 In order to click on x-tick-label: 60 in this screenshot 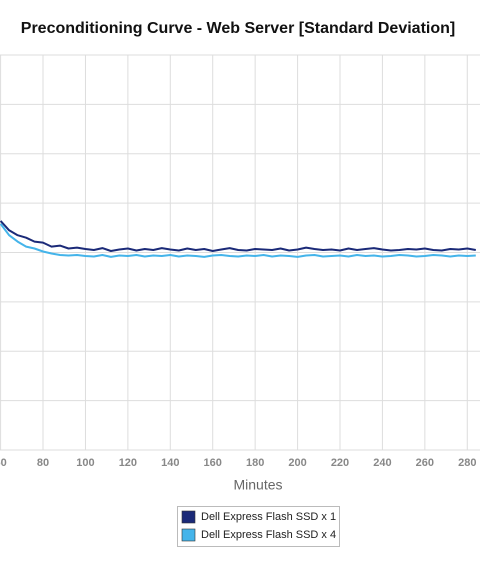, I will do `click(3, 463)`.